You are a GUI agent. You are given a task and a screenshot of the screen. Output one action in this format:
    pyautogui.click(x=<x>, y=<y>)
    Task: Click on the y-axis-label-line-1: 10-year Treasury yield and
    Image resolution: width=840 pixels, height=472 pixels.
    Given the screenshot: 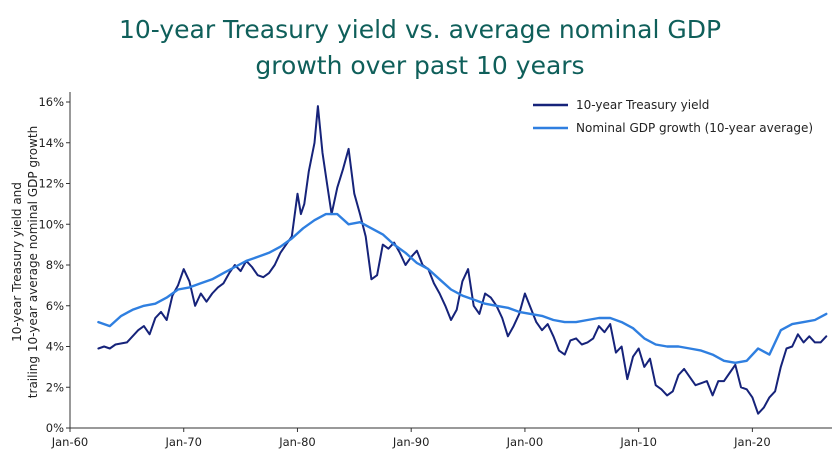 What is the action you would take?
    pyautogui.click(x=17, y=262)
    